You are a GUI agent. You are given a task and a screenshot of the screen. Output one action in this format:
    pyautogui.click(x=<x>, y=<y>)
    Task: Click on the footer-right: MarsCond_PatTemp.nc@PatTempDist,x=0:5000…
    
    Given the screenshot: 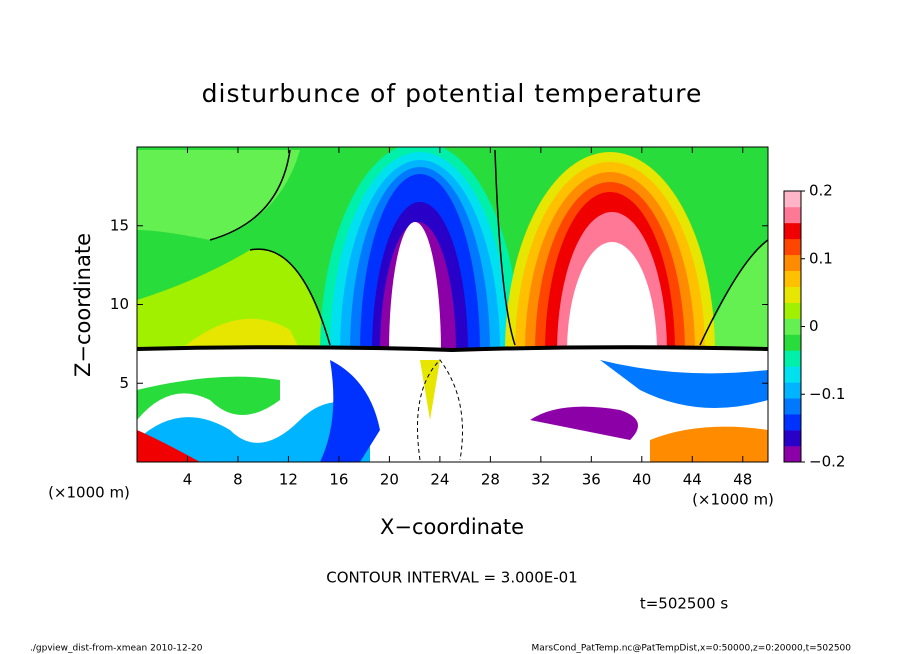 What is the action you would take?
    pyautogui.click(x=691, y=649)
    